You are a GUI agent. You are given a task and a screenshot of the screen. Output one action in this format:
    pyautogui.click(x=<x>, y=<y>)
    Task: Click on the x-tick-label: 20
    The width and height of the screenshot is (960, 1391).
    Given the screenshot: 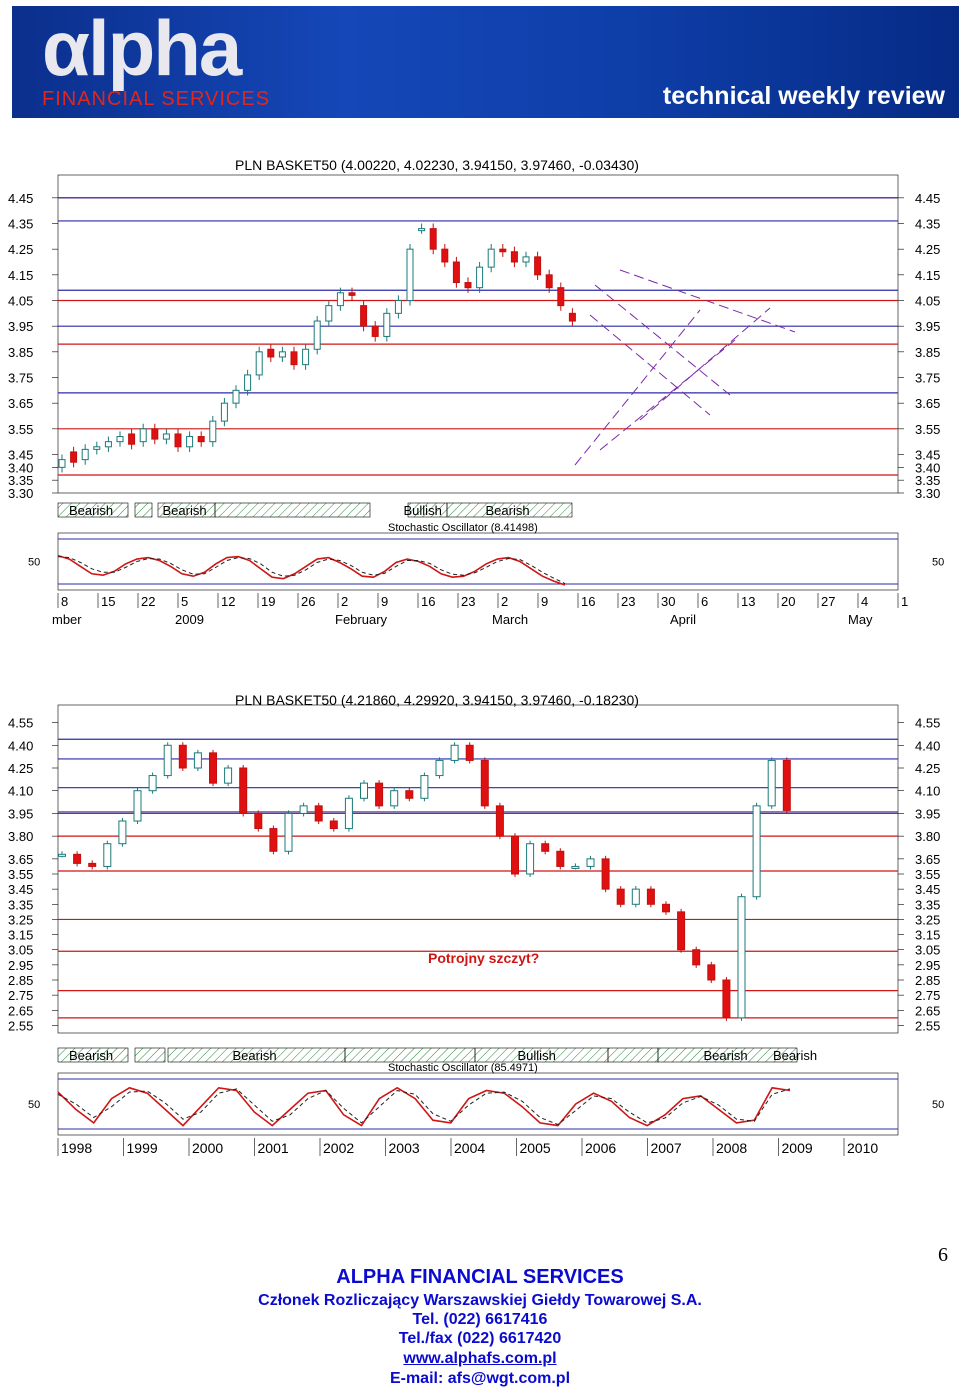 What is the action you would take?
    pyautogui.click(x=788, y=601)
    